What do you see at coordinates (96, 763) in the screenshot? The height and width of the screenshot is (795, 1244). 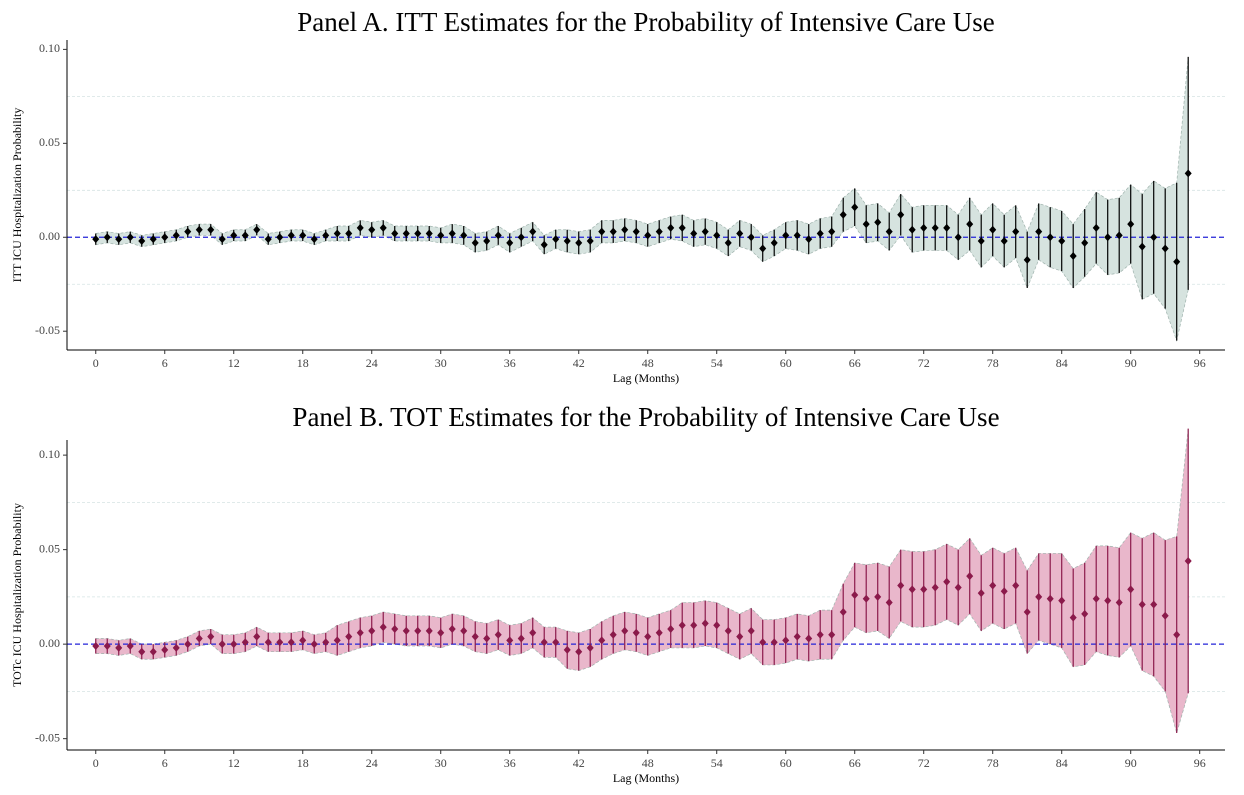 I see `x-tick-label: 0` at bounding box center [96, 763].